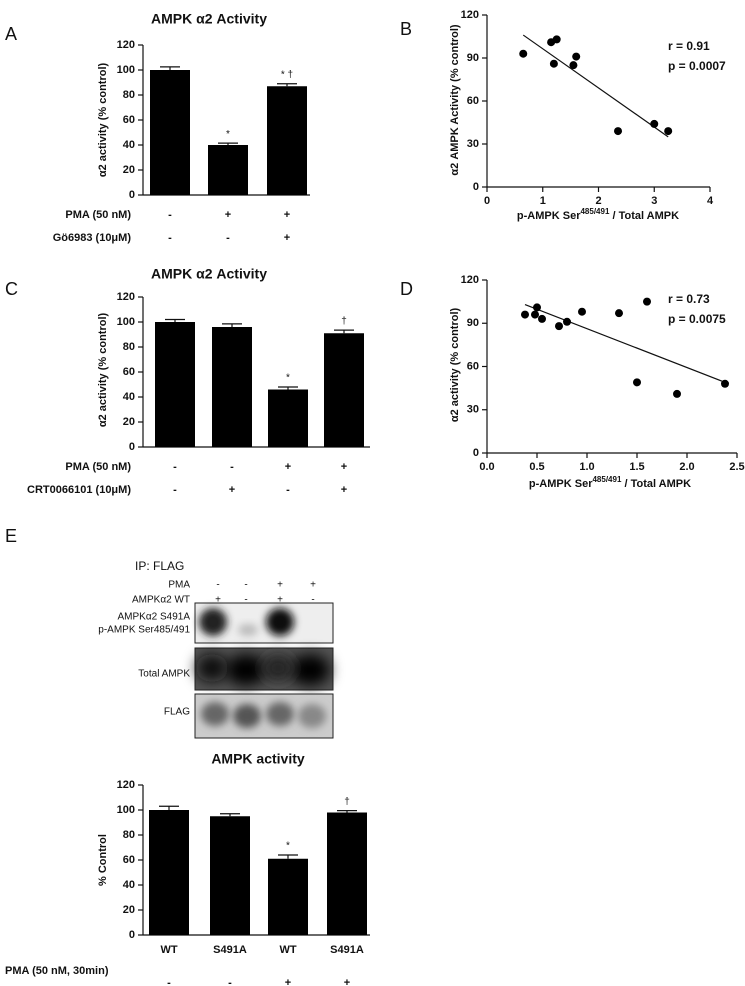  I want to click on significance: * †, so click(287, 74).